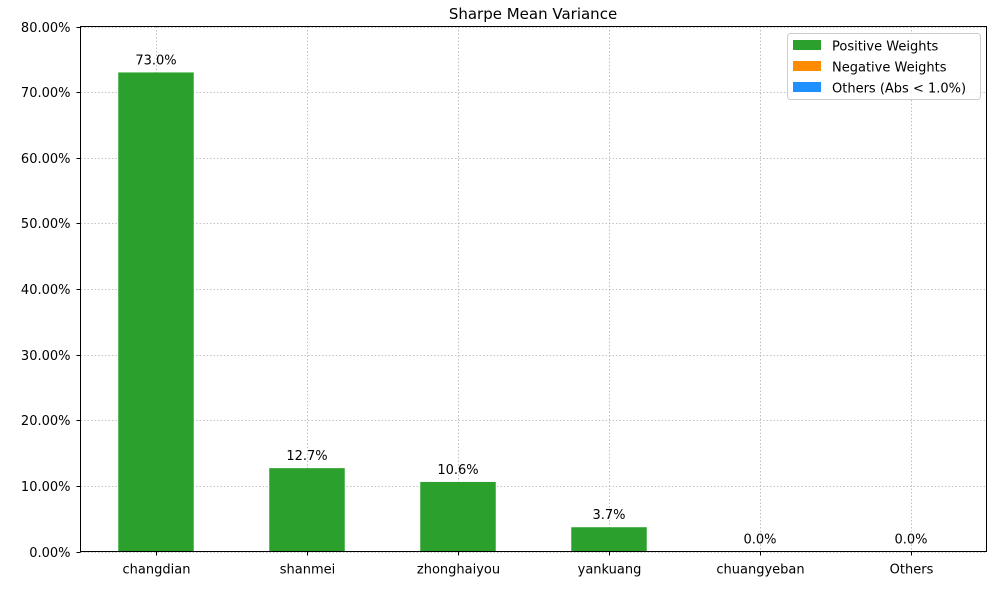  I want to click on data-label: 10.6%, so click(457, 470).